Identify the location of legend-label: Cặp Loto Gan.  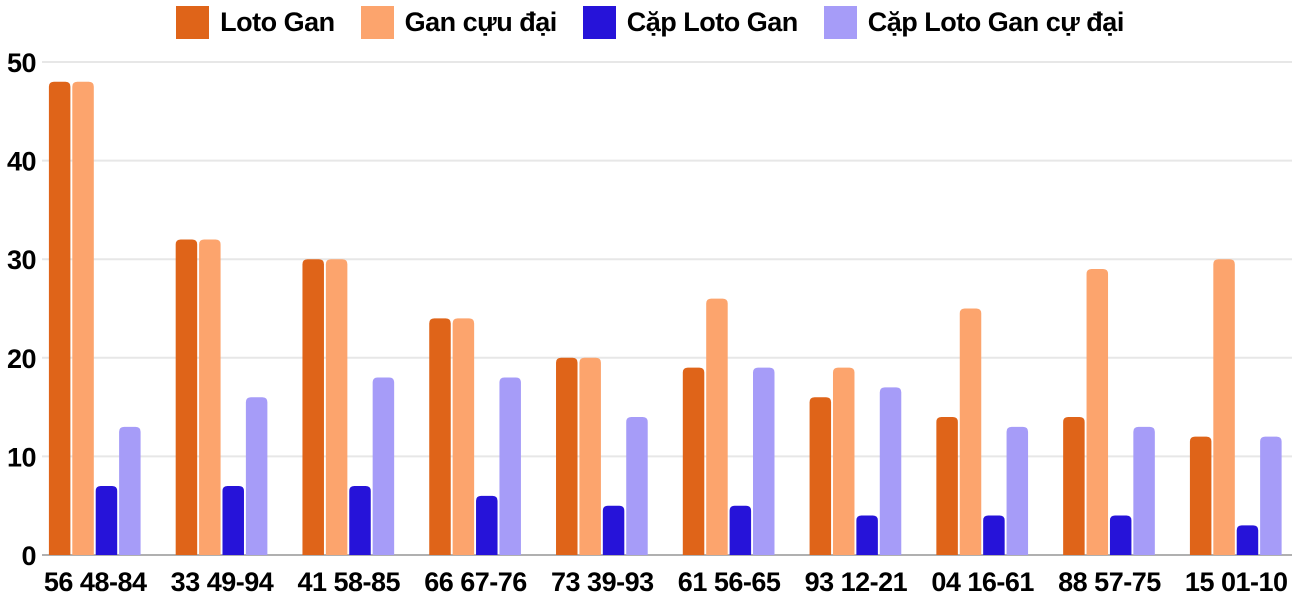
(712, 22).